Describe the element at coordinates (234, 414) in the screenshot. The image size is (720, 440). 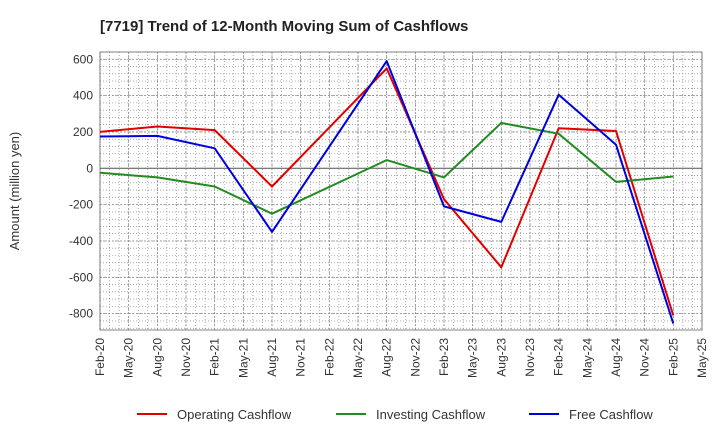
I see `legend-label: Operating Cashflow` at that location.